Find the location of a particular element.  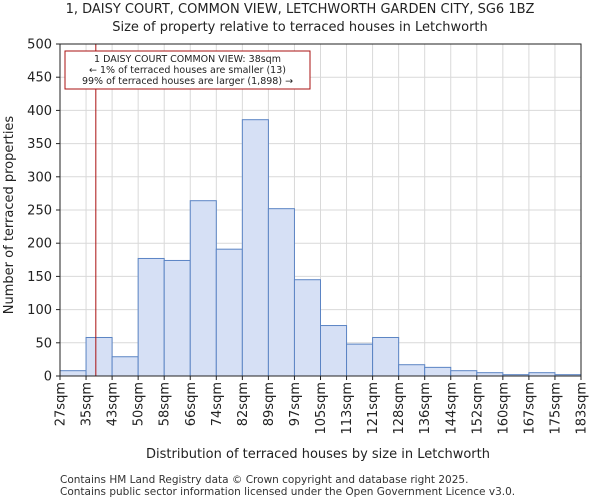

y-tick-label: 300 is located at coordinates (39, 177).